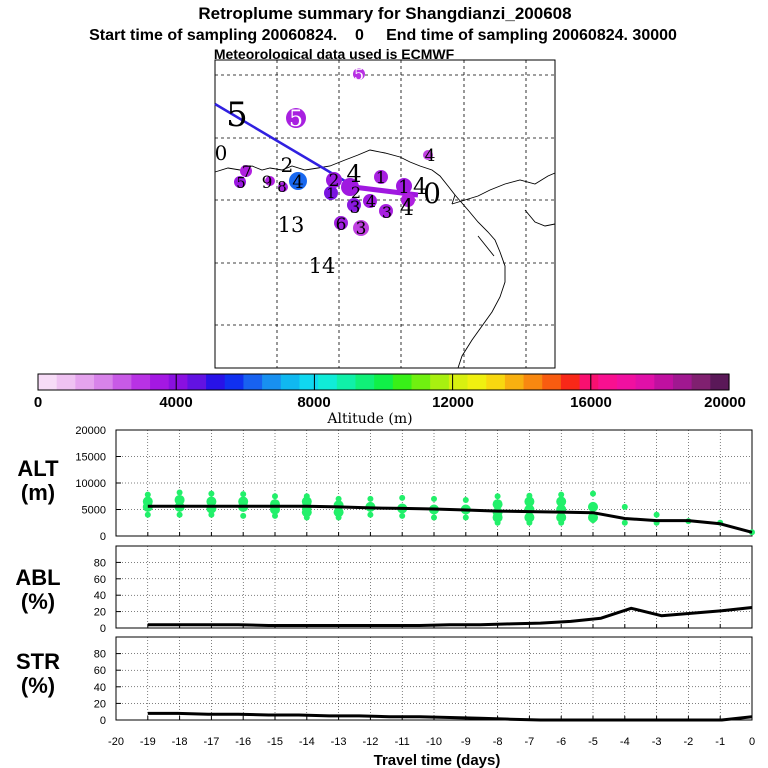  I want to click on cluster-label: 7, so click(247, 171).